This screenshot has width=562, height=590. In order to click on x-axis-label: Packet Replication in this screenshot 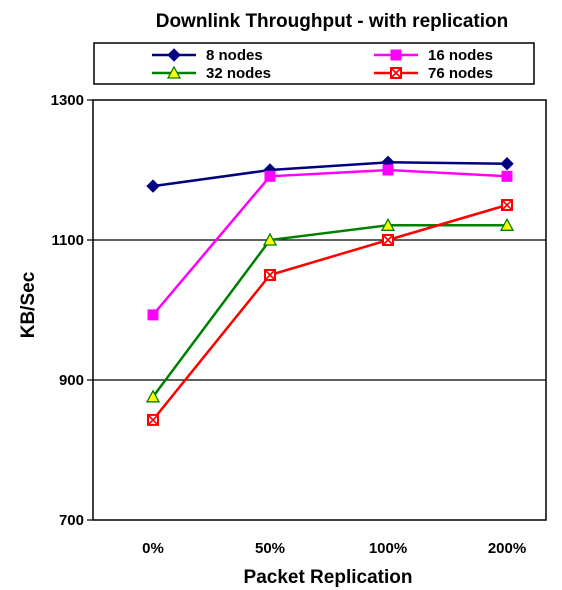, I will do `click(328, 577)`.